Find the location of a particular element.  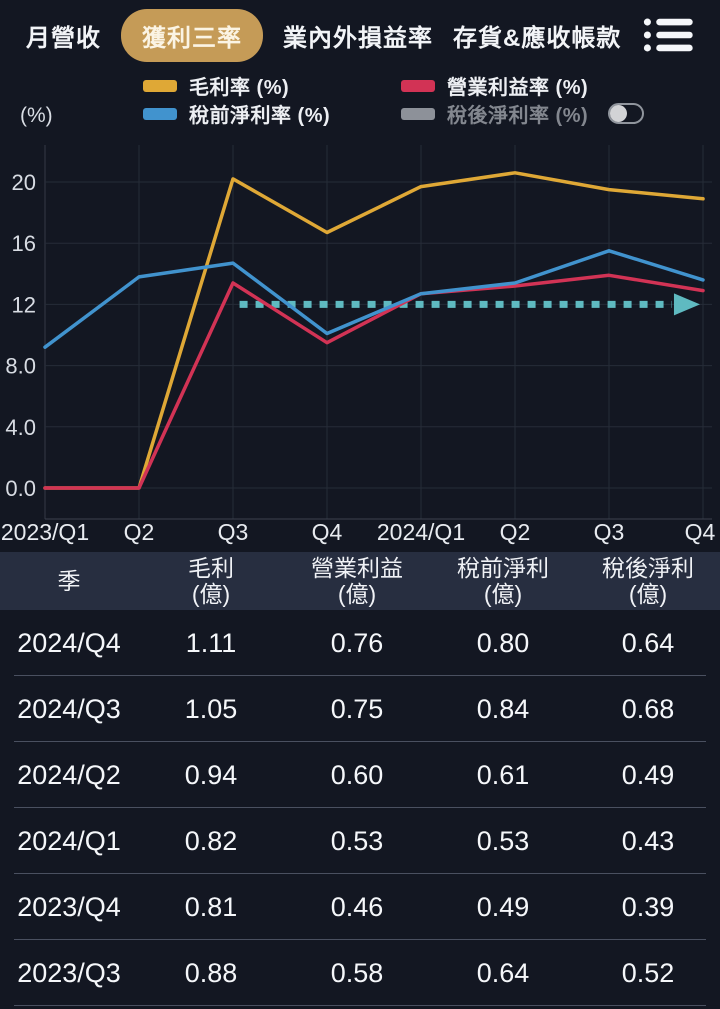

y-tick-label: 20 is located at coordinates (24, 182).